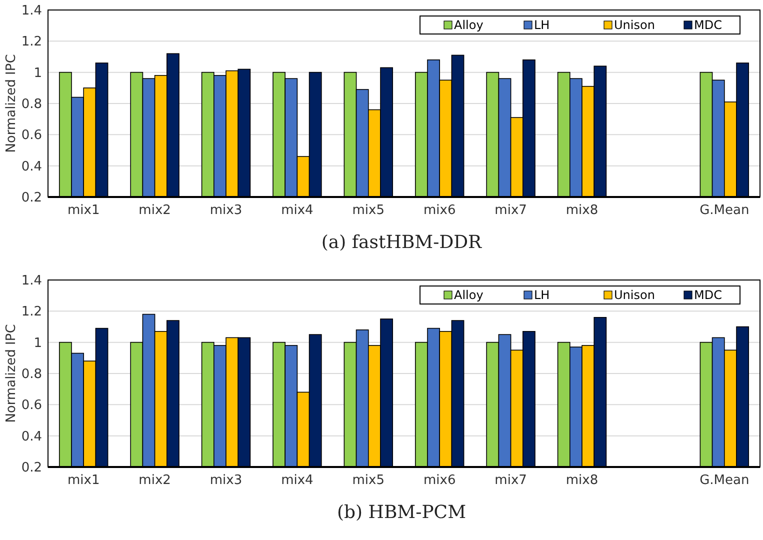 The height and width of the screenshot is (540, 763). I want to click on text: (b) HBM-PCM, so click(401, 512).